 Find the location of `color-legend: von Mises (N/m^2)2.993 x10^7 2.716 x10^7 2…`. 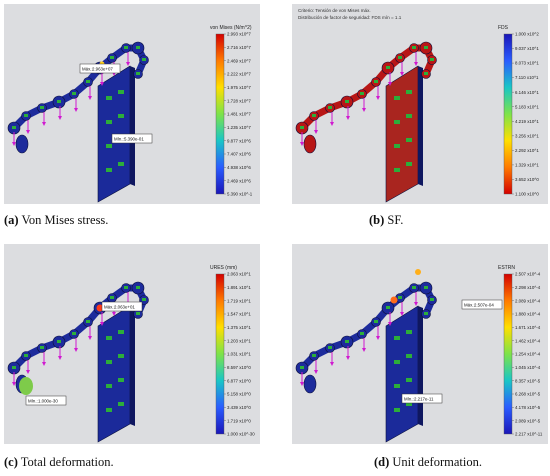

color-legend: von Mises (N/m^2)2.993 x10^7 2.716 x10^7 2… is located at coordinates (231, 111).